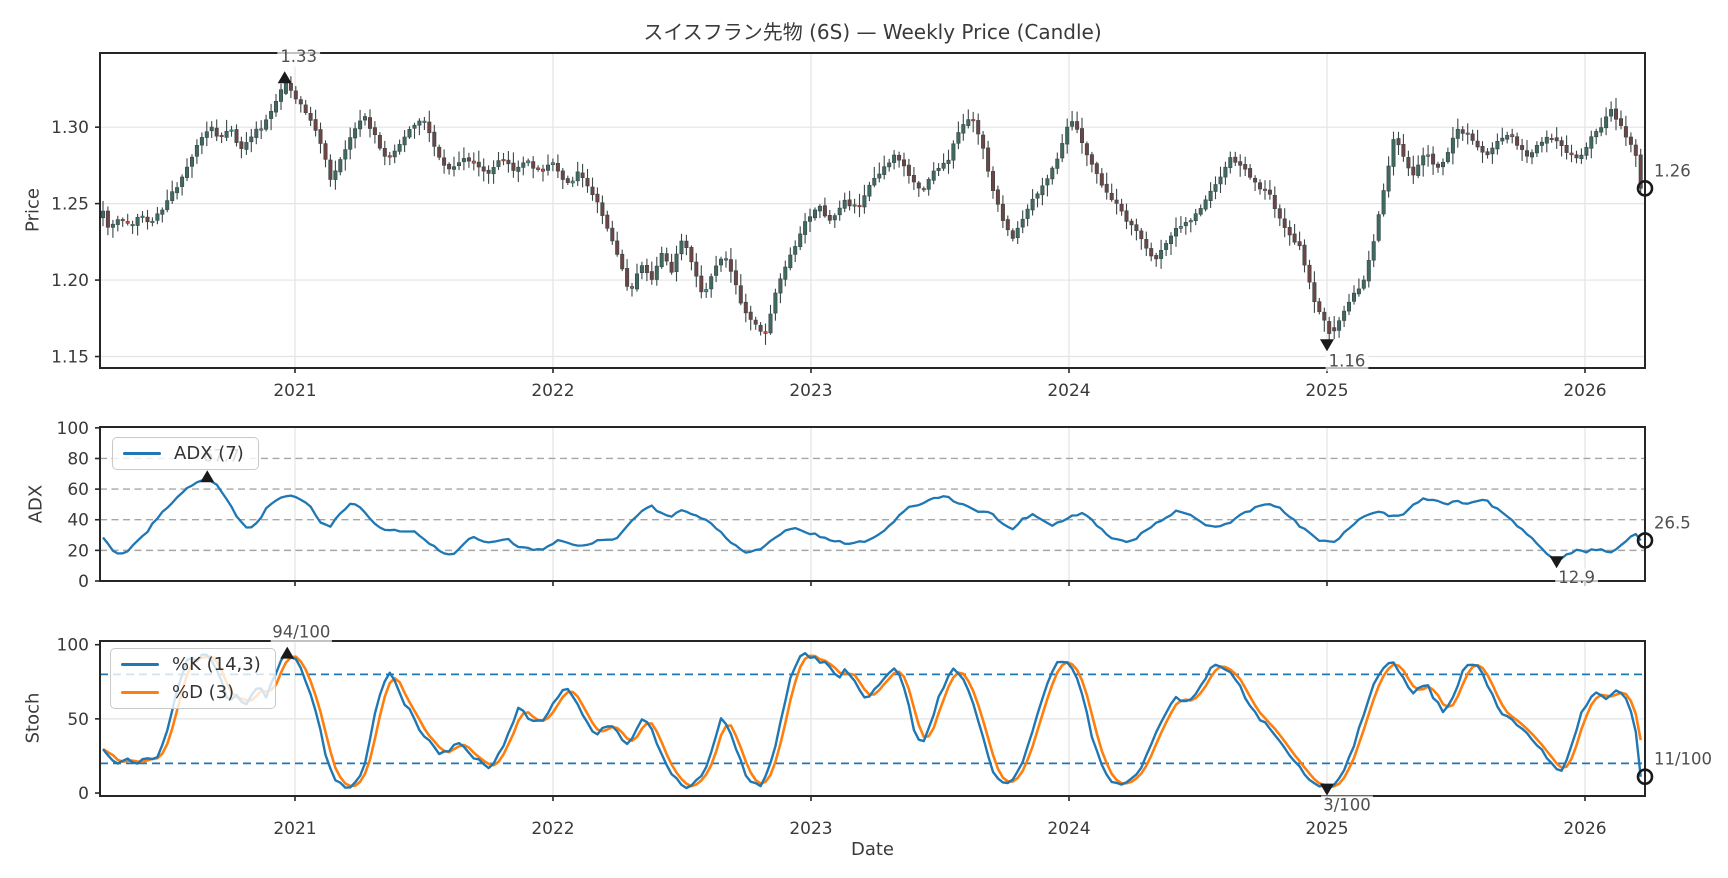 Image resolution: width=1728 pixels, height=878 pixels. Describe the element at coordinates (209, 453) in the screenshot. I see `adx-legend-label: ADX (7)` at that location.